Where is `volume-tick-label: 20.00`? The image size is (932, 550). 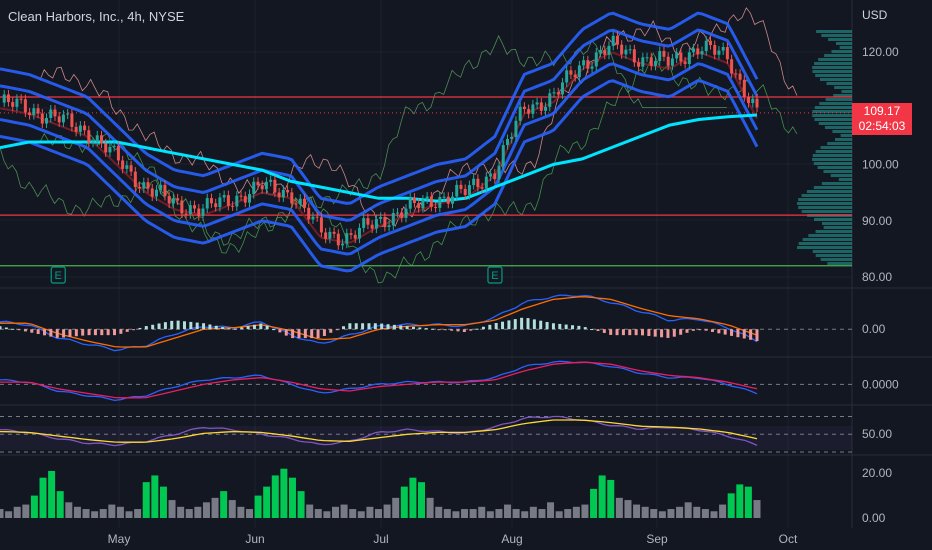
volume-tick-label: 20.00 is located at coordinates (877, 473).